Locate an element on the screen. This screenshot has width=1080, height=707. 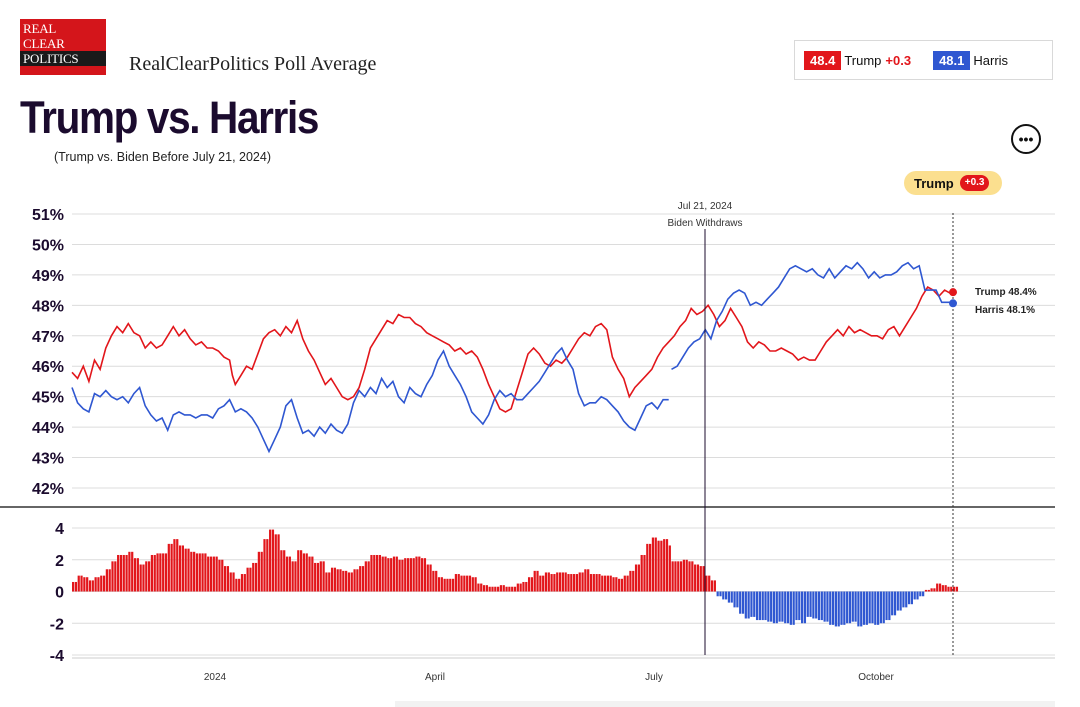
y-tick-label: 51% is located at coordinates (48, 215).